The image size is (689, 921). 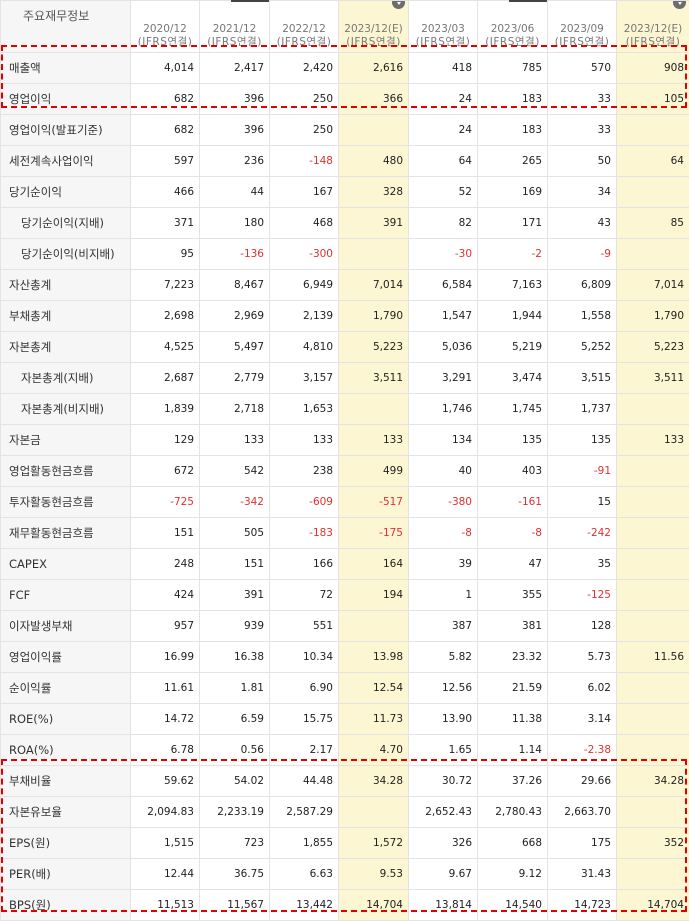 What do you see at coordinates (374, 905) in the screenshot?
I see `table-cell: 14,704` at bounding box center [374, 905].